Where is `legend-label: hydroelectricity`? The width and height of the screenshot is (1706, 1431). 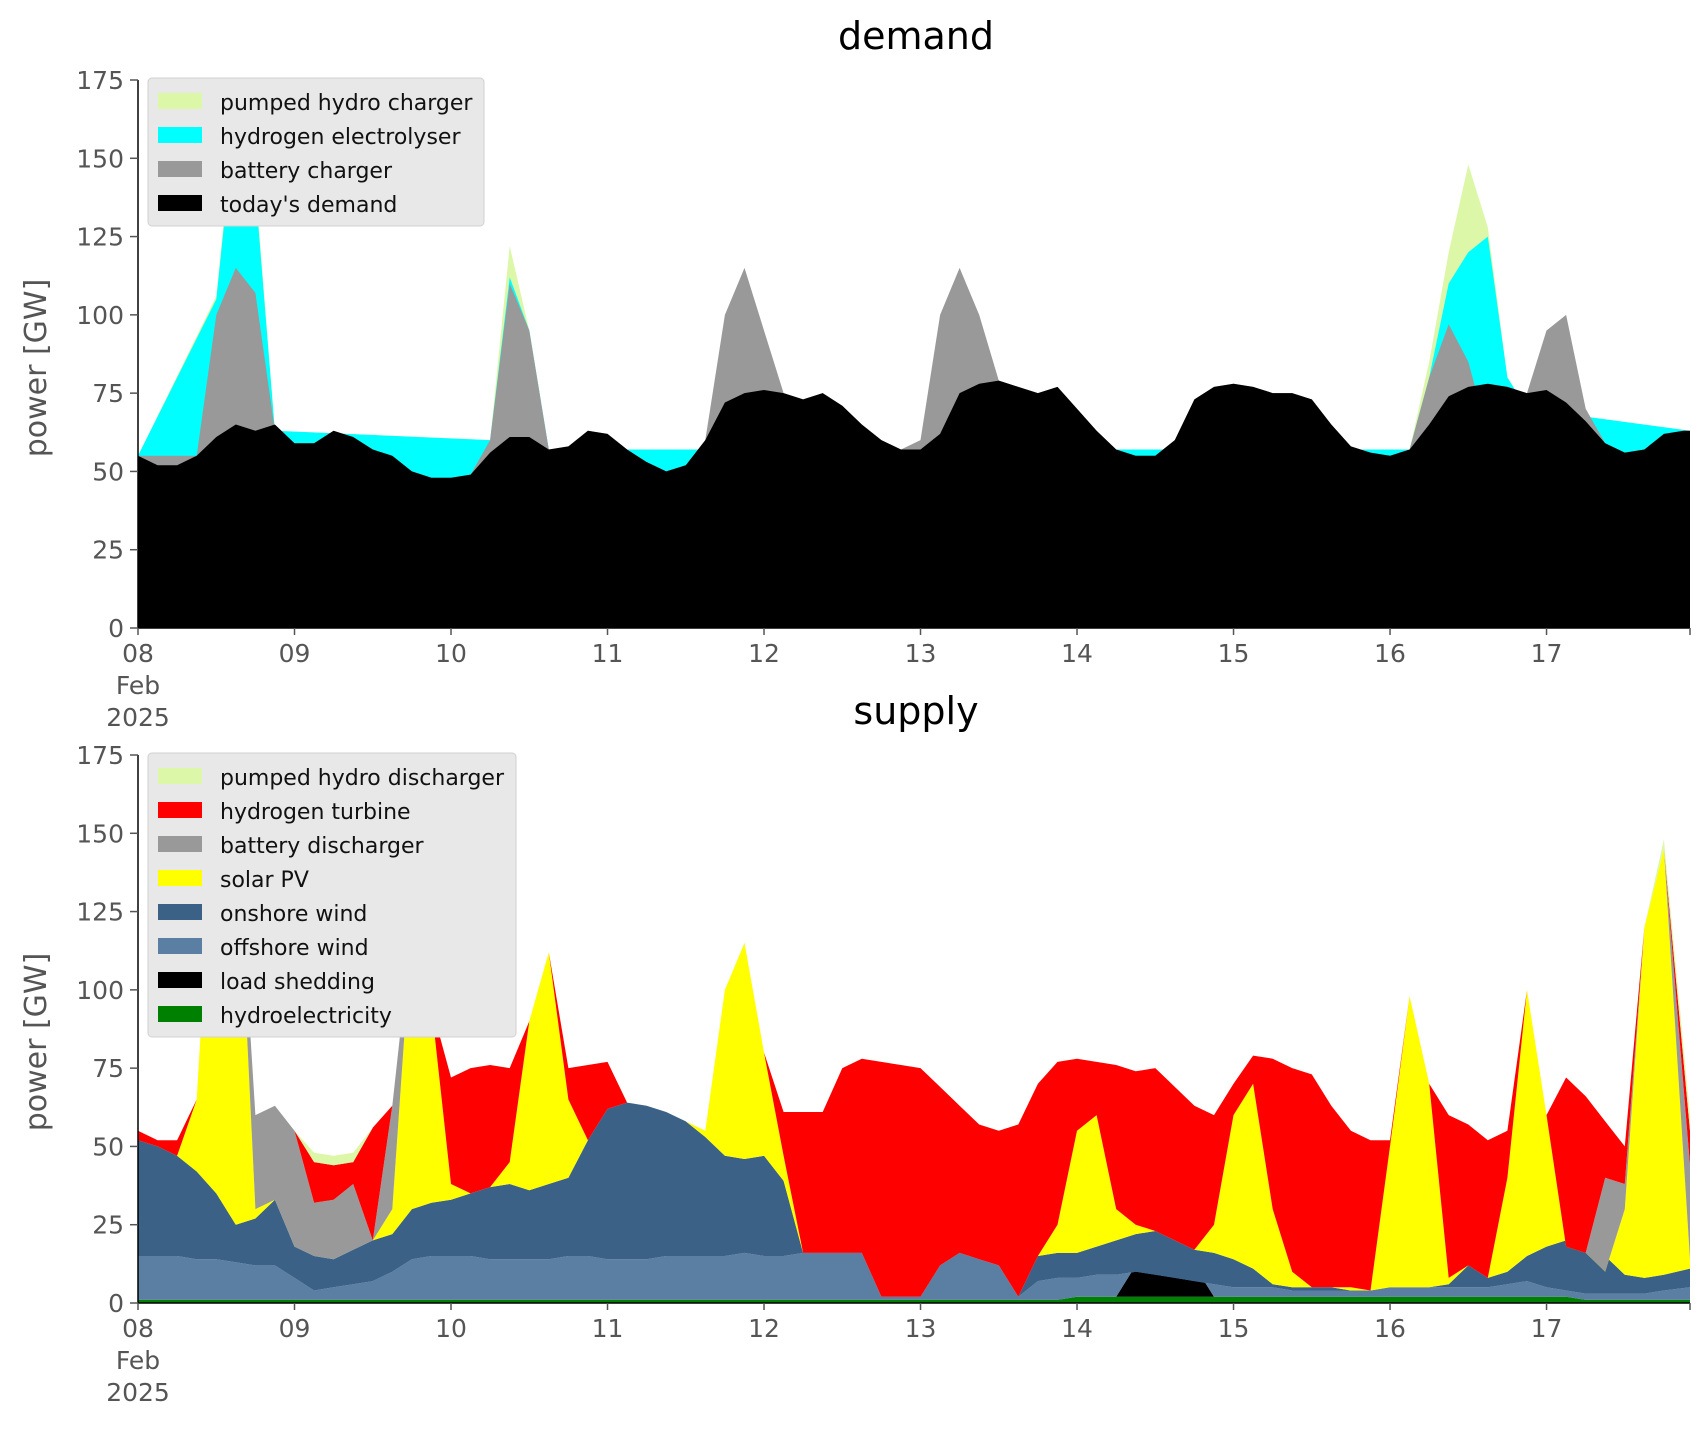 legend-label: hydroelectricity is located at coordinates (306, 1016).